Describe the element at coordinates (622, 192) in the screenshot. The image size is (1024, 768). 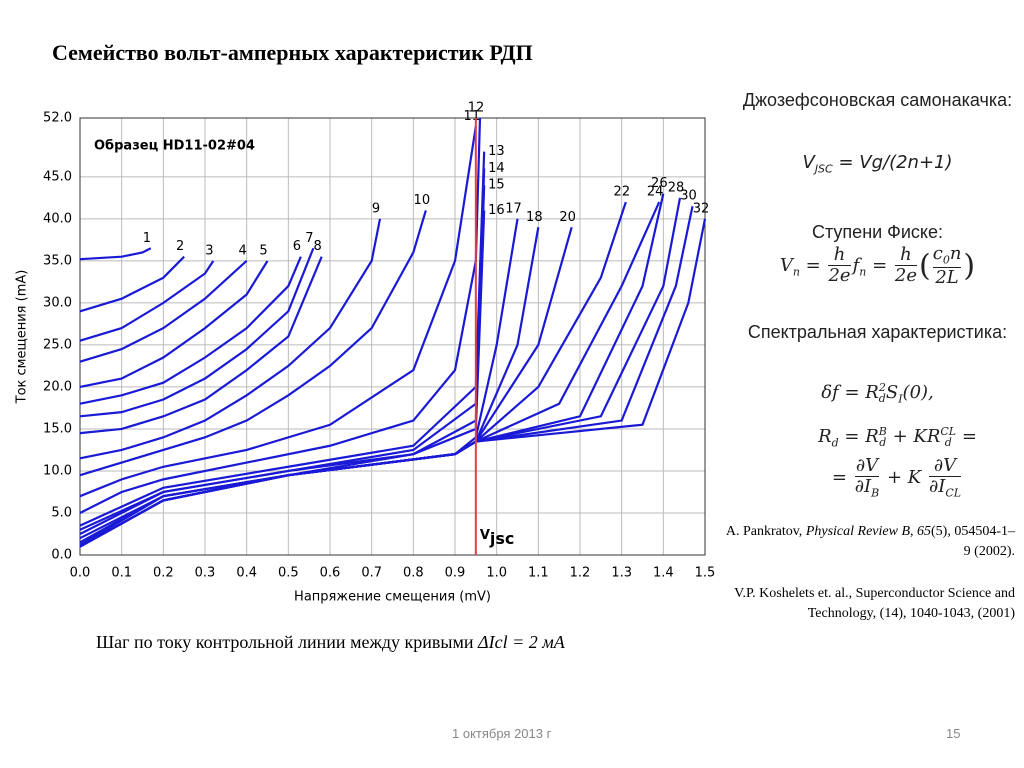
I see `curve-label: 22` at that location.